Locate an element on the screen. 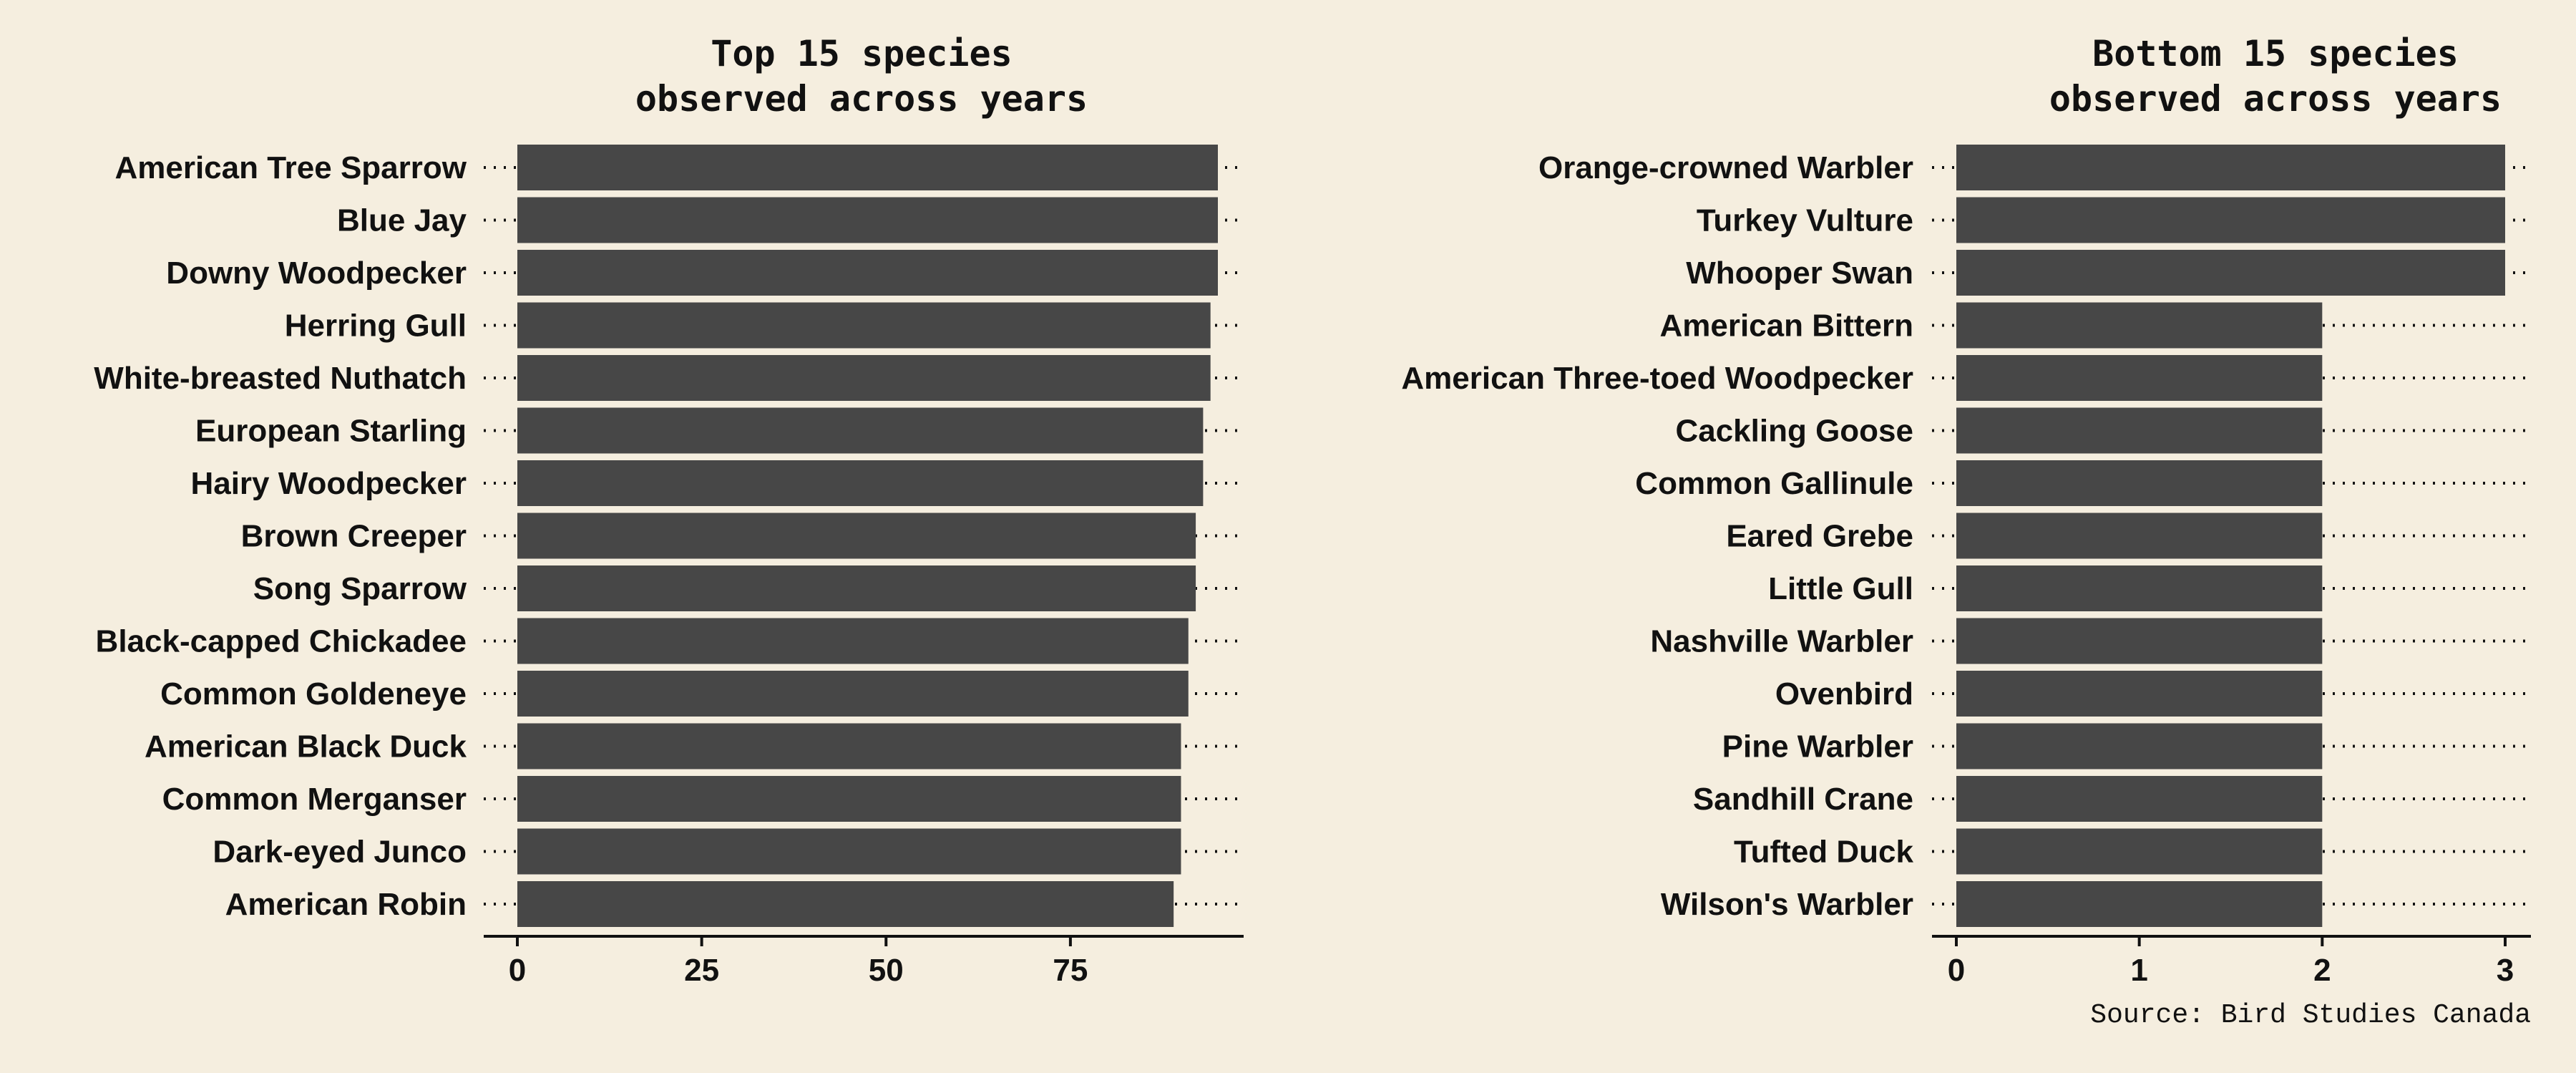 This screenshot has height=1073, width=2576. bar-song-sparrow is located at coordinates (856, 588).